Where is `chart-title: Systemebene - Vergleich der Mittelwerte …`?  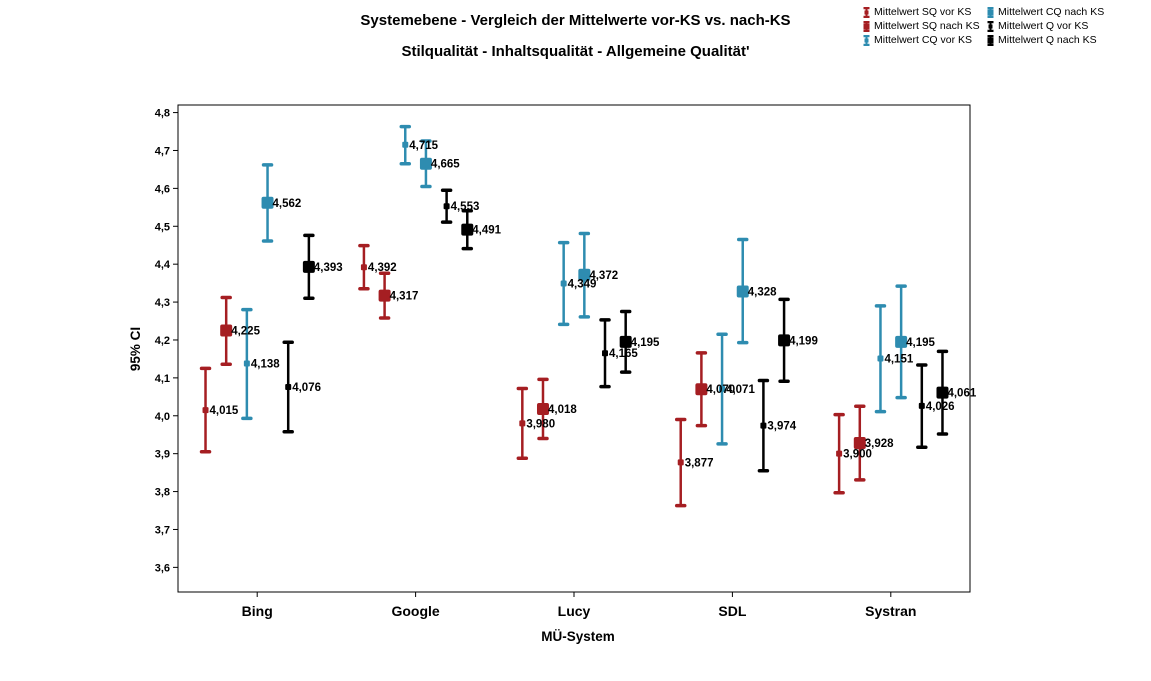 chart-title: Systemebene - Vergleich der Mittelwerte … is located at coordinates (575, 20).